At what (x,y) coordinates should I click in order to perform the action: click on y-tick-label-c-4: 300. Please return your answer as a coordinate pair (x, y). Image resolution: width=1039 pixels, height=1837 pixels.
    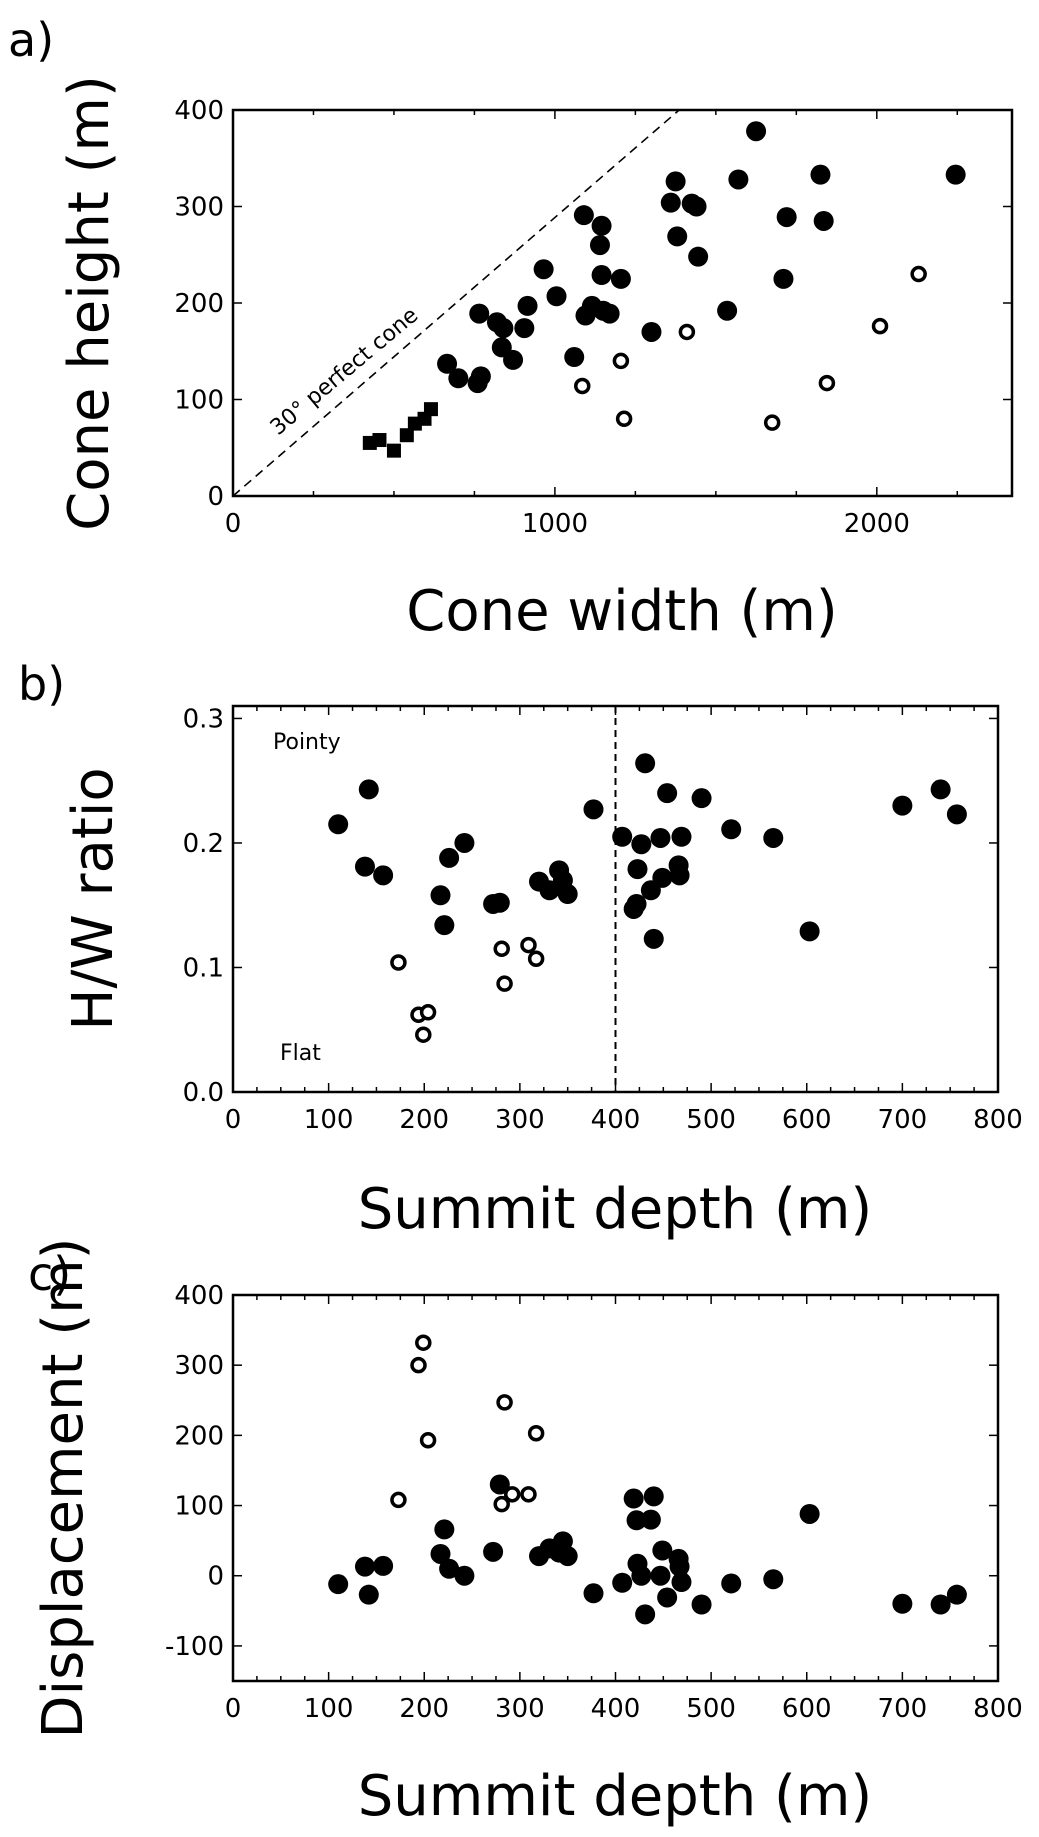
    Looking at the image, I should click on (199, 1366).